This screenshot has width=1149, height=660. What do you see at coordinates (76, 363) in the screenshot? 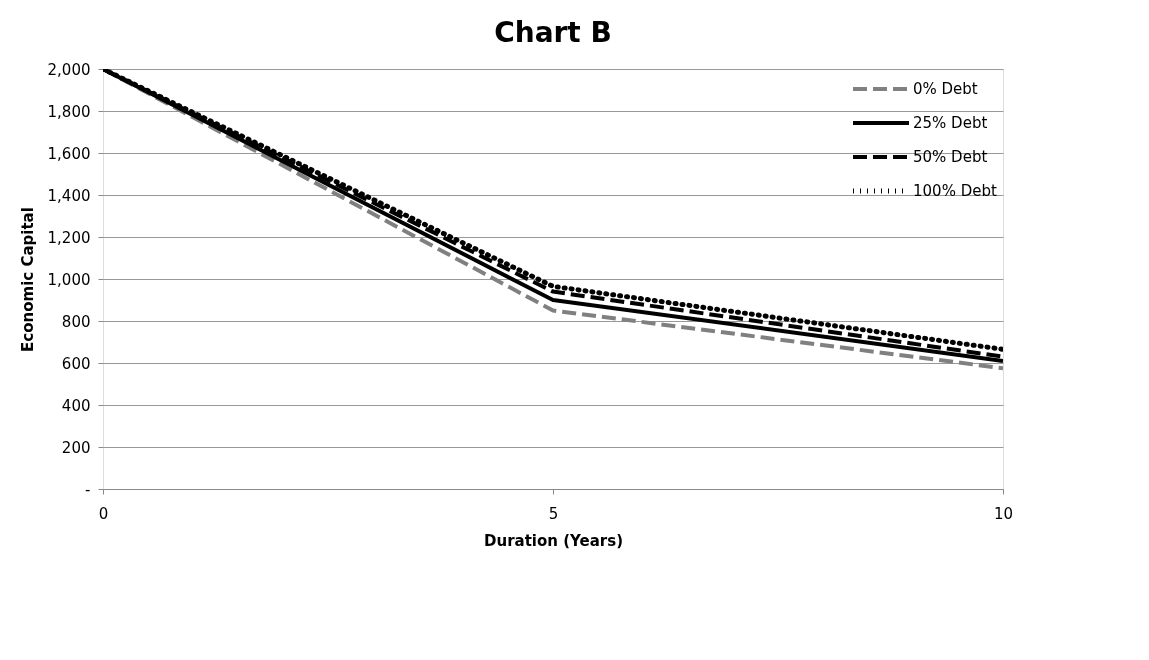
I see `y-tick-label: 600` at bounding box center [76, 363].